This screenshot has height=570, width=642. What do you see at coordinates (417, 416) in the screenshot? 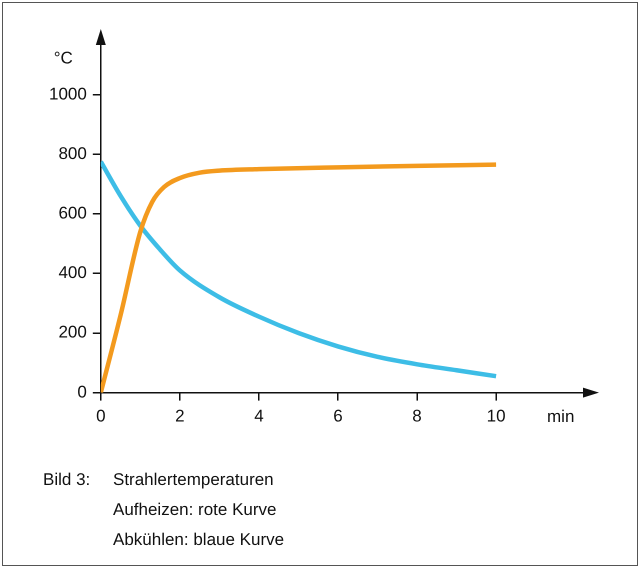
I see `x-tick-label: 8` at bounding box center [417, 416].